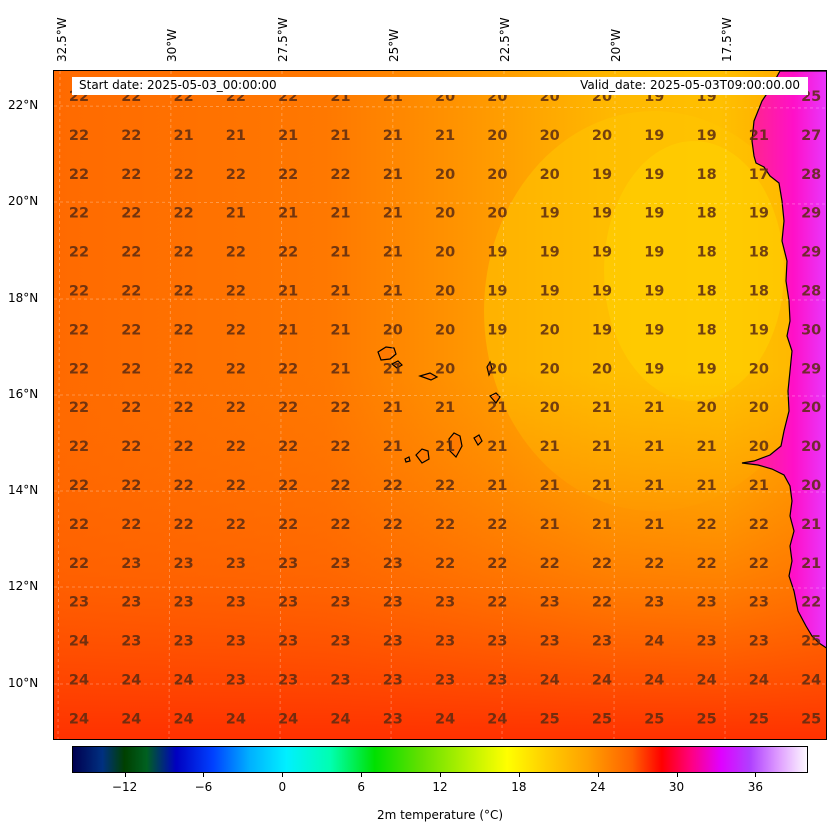 This screenshot has width=837, height=837. I want to click on colorbar-tick-label: 30, so click(676, 787).